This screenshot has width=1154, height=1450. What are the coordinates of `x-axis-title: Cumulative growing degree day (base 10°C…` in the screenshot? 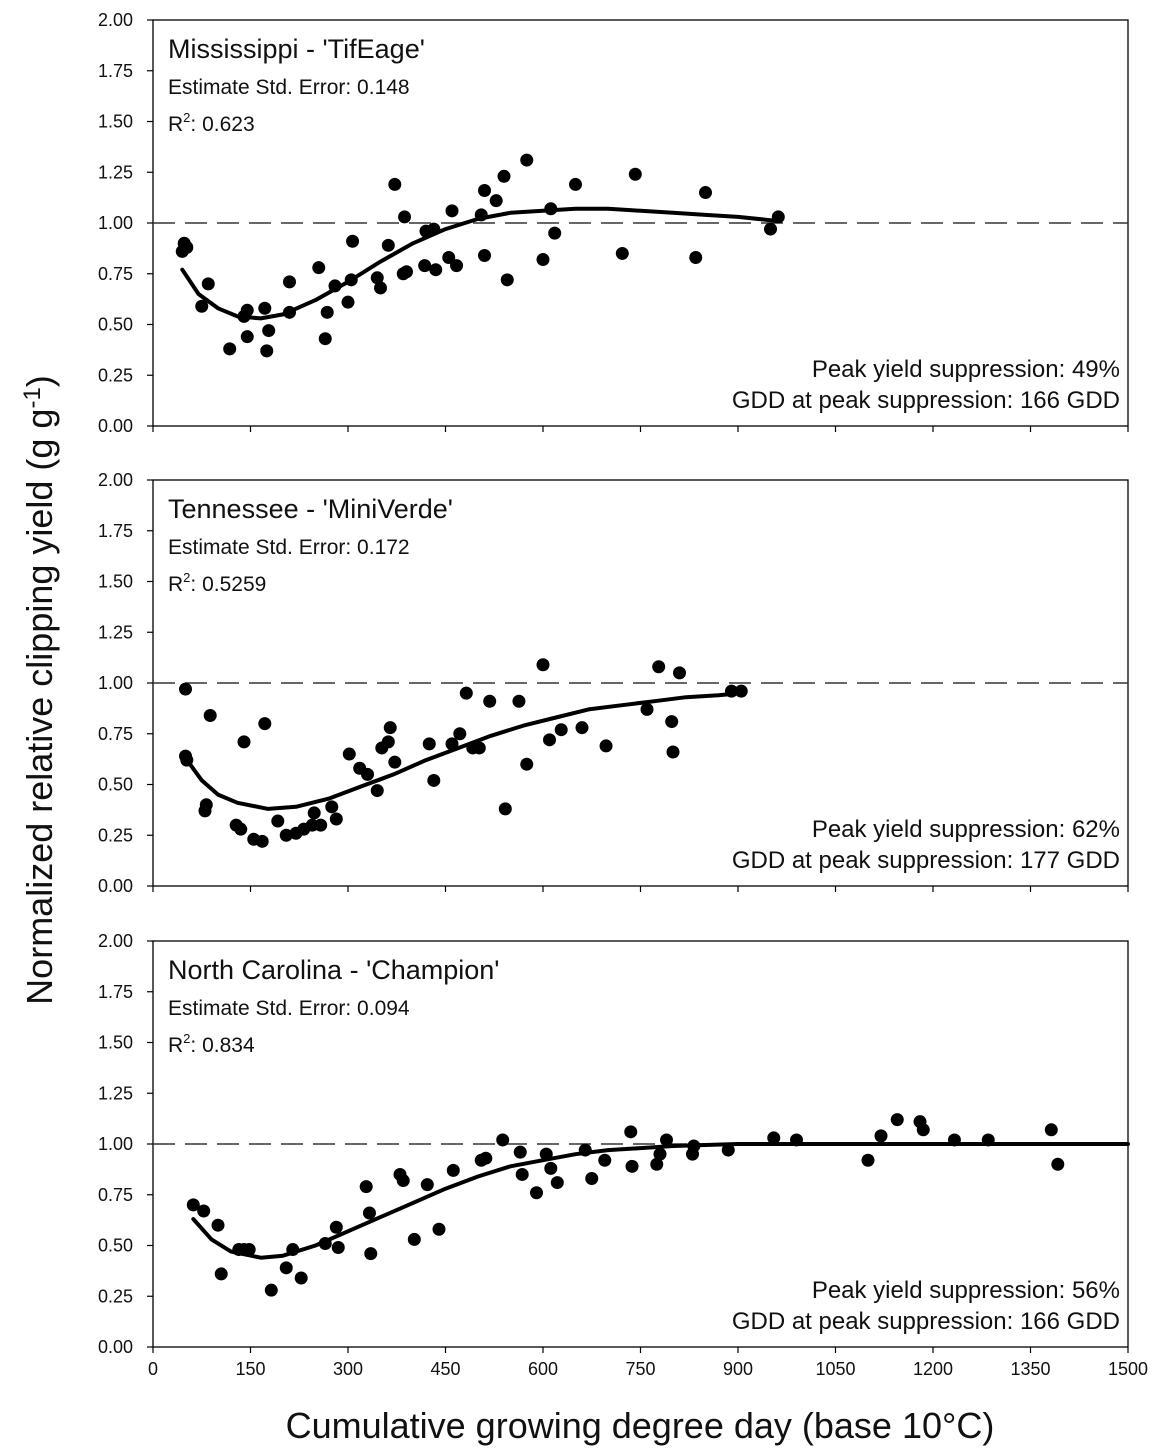 It's located at (640, 1425).